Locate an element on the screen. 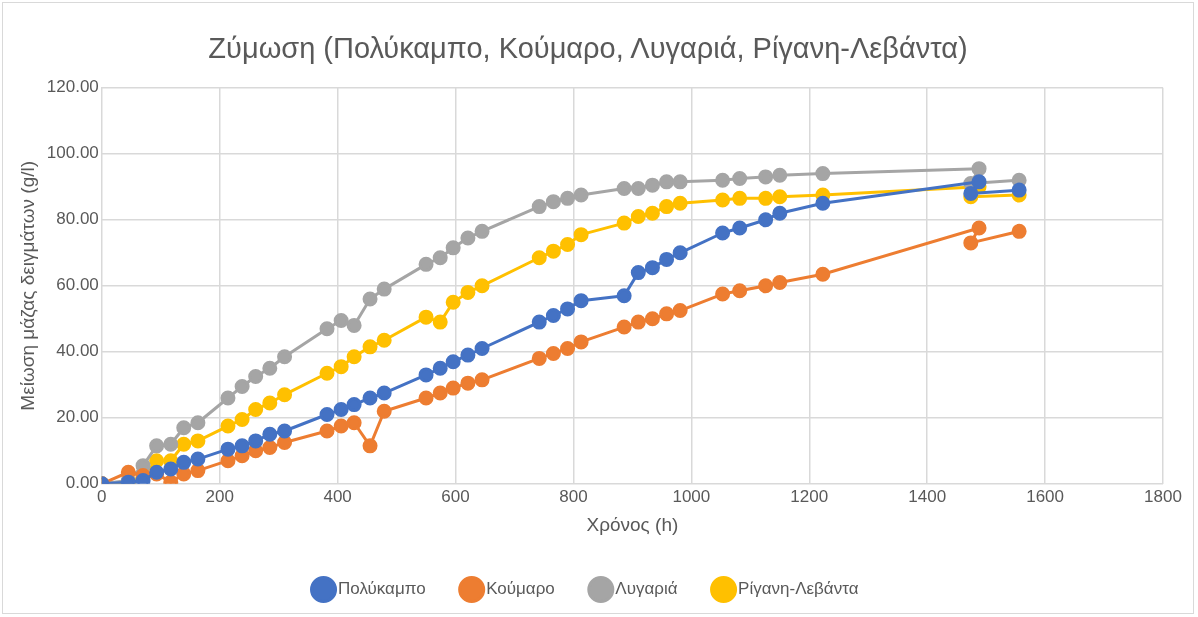  x-tick-label: 1800 is located at coordinates (1163, 496).